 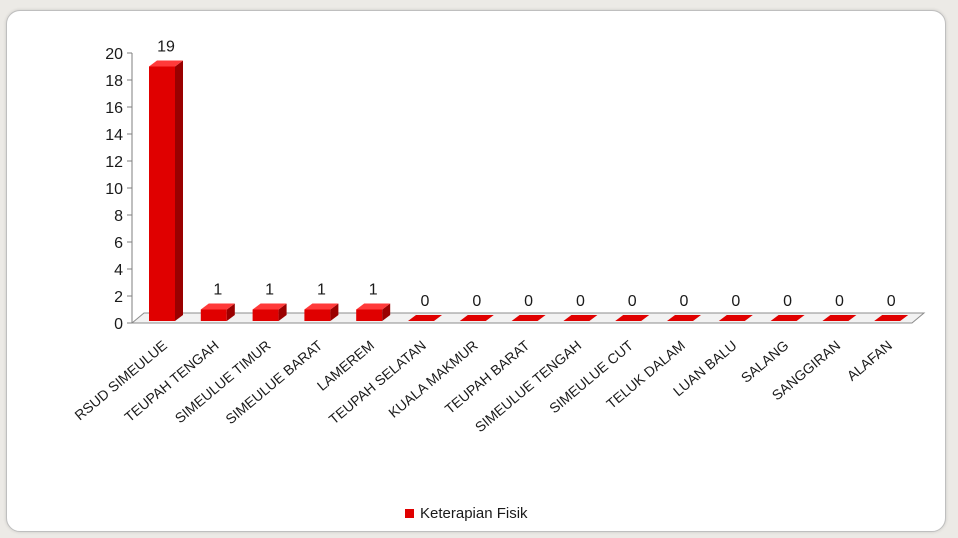 What do you see at coordinates (120, 380) in the screenshot?
I see `category-label: RSUD SIMEULUE` at bounding box center [120, 380].